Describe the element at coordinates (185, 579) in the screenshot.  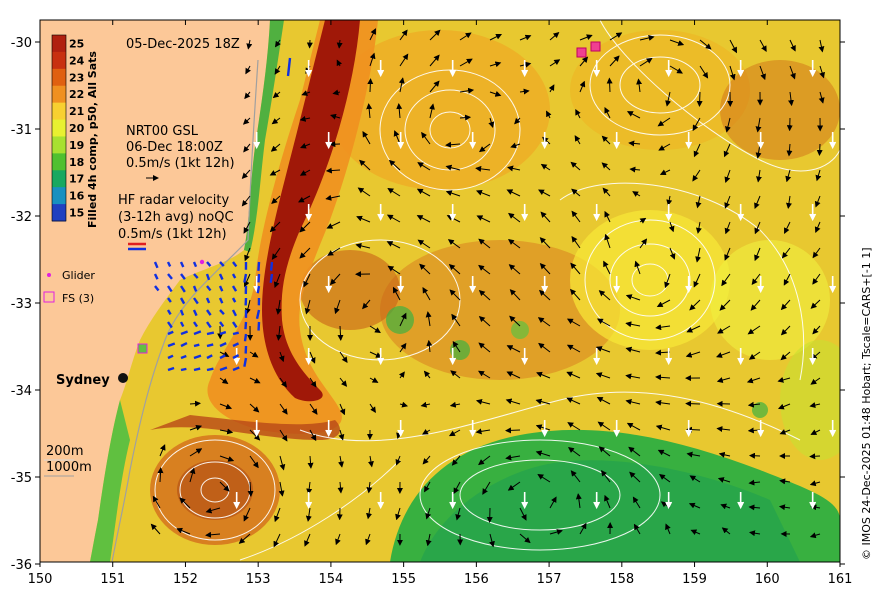
I see `x-tick-label: 152` at that location.